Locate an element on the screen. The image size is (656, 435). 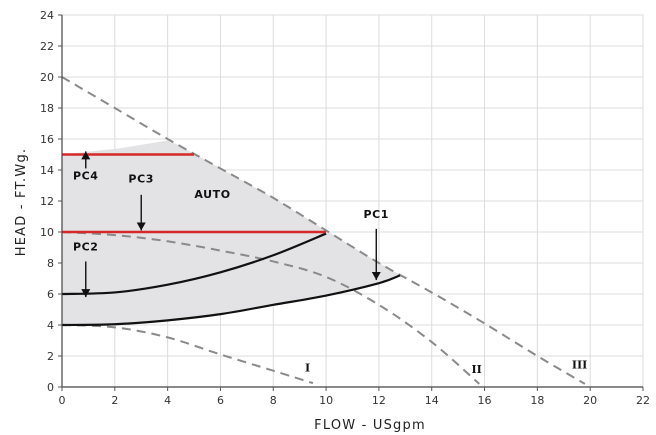
label-pc1: PC1 is located at coordinates (376, 214).